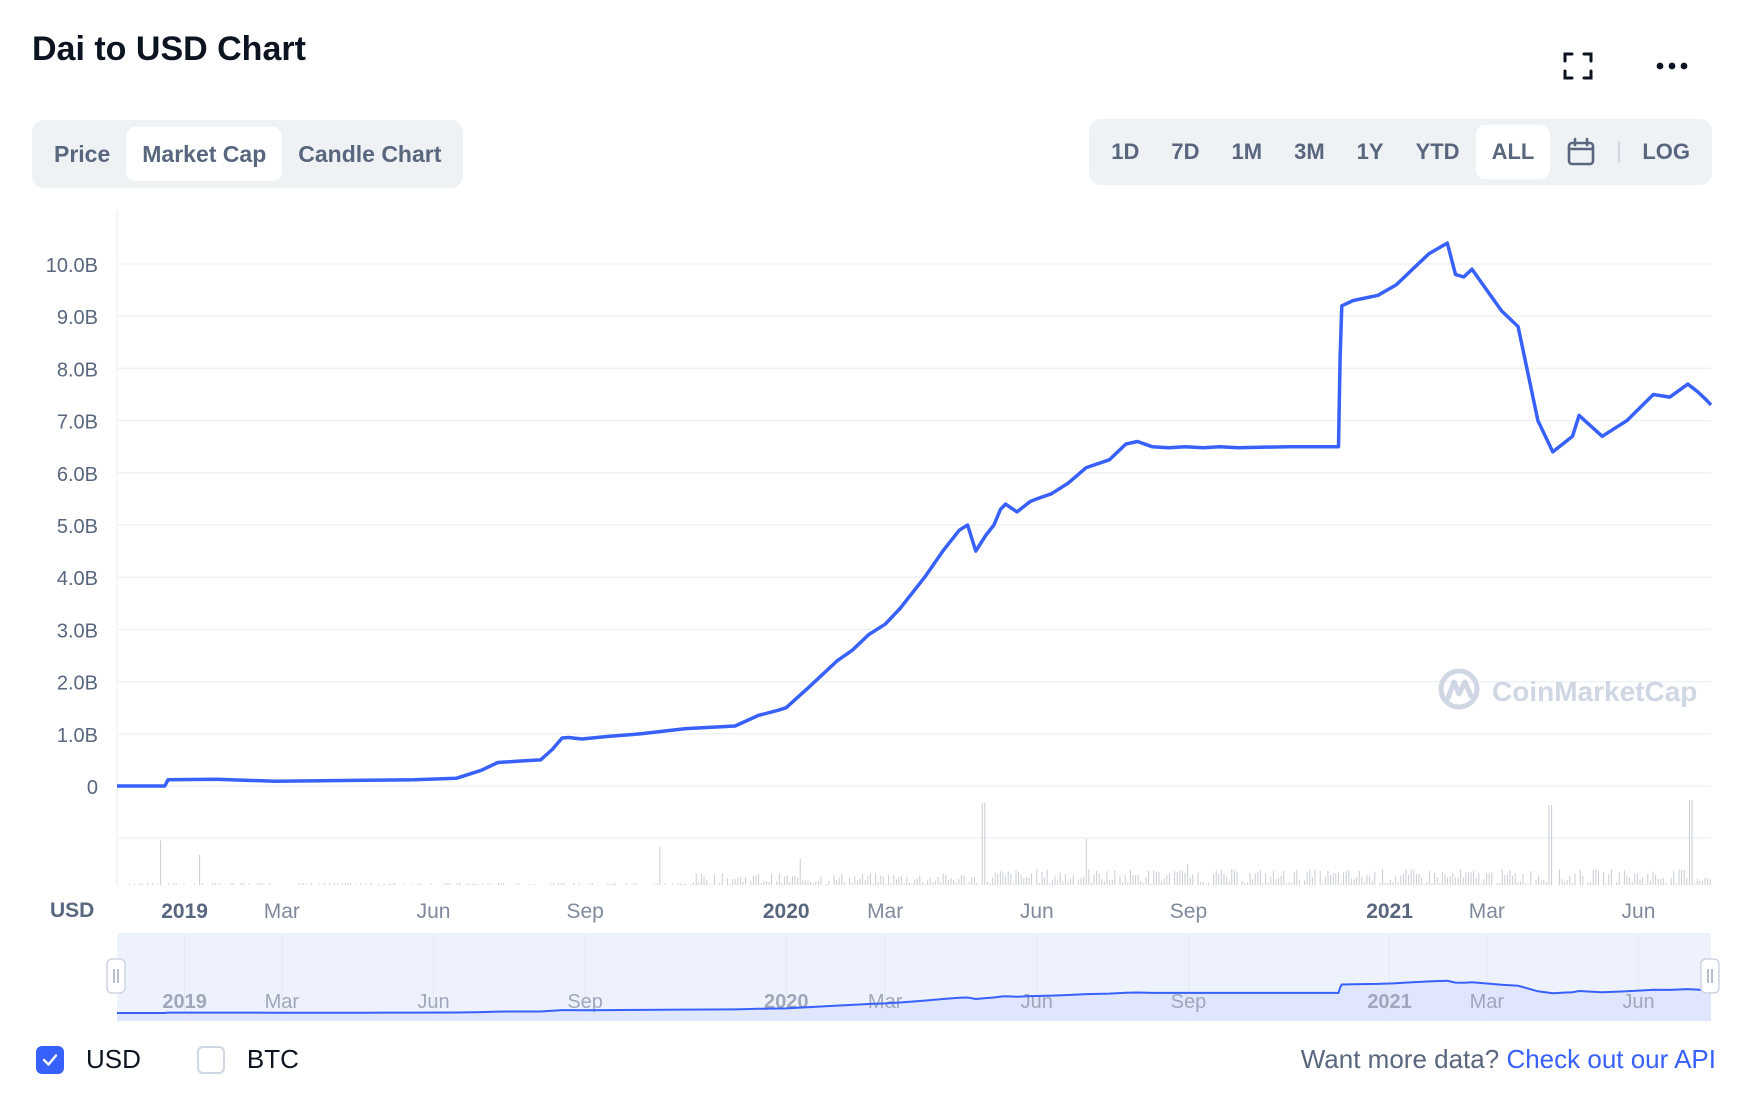 This screenshot has height=1104, width=1742. I want to click on usd-checkbox, so click(50, 1059).